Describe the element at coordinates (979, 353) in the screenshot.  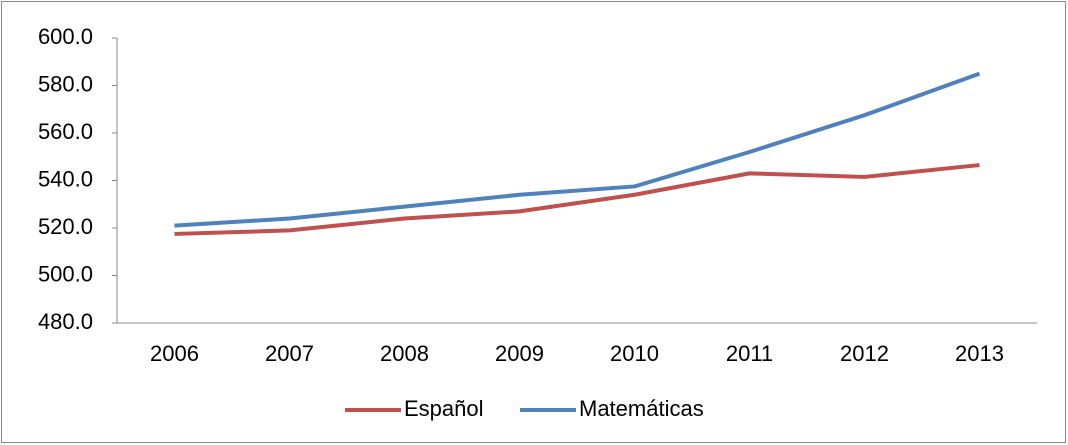
I see `x-tick-label: 2013` at that location.